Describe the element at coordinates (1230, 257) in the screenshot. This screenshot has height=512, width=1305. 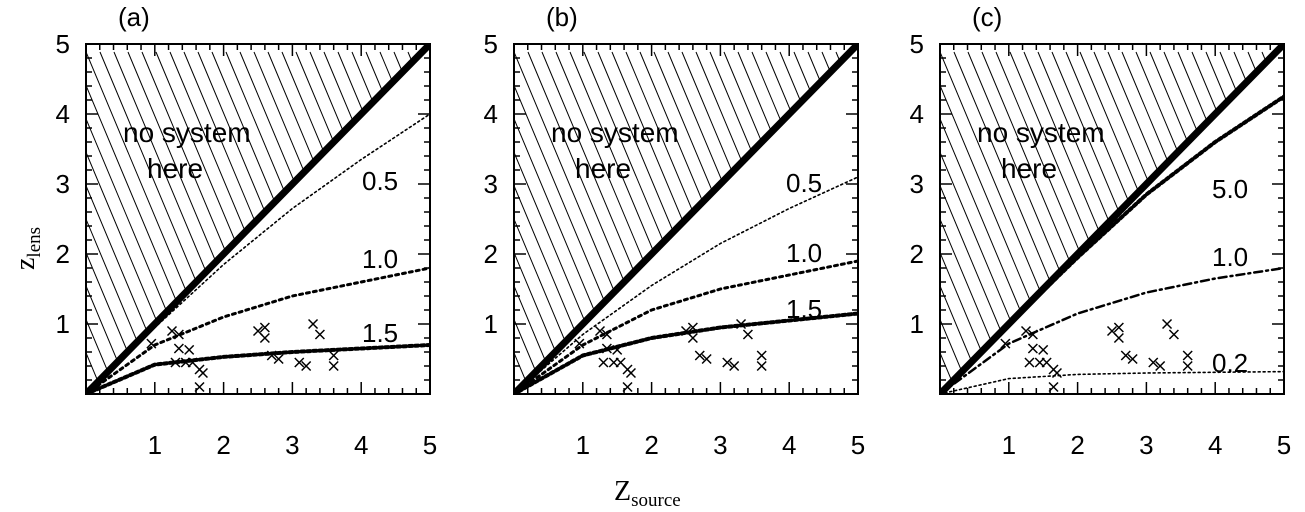
I see `curve-label-c-2: 1.0` at that location.